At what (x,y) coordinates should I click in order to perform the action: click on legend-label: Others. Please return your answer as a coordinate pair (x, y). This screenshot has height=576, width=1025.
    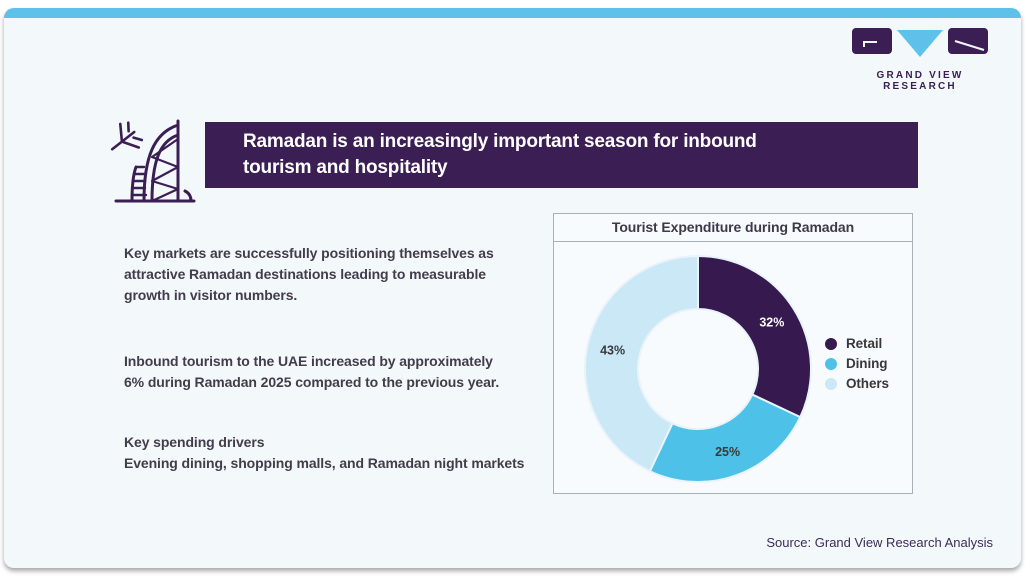
    Looking at the image, I should click on (867, 383).